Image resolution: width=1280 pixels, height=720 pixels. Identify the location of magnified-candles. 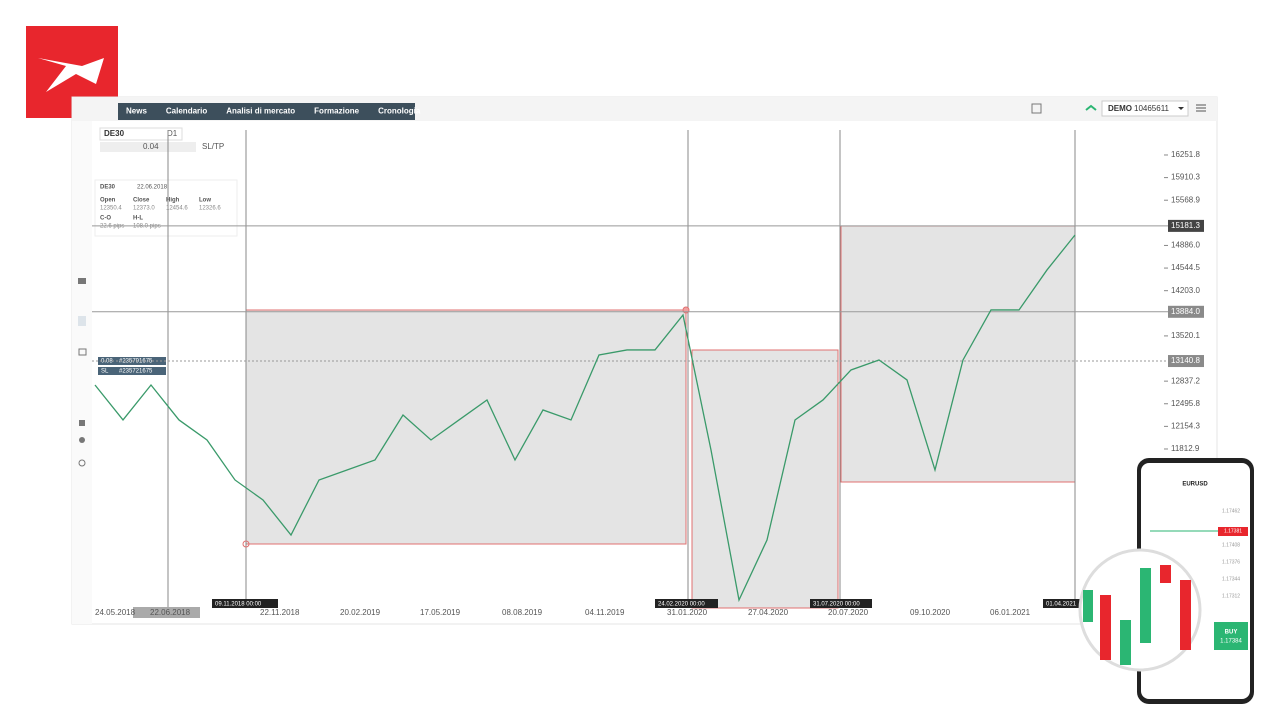
(1137, 615).